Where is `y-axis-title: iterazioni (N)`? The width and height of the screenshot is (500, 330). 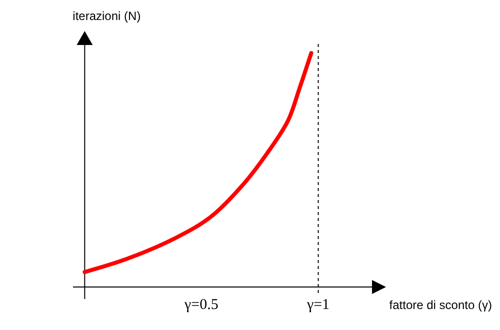 y-axis-title: iterazioni (N) is located at coordinates (106, 16).